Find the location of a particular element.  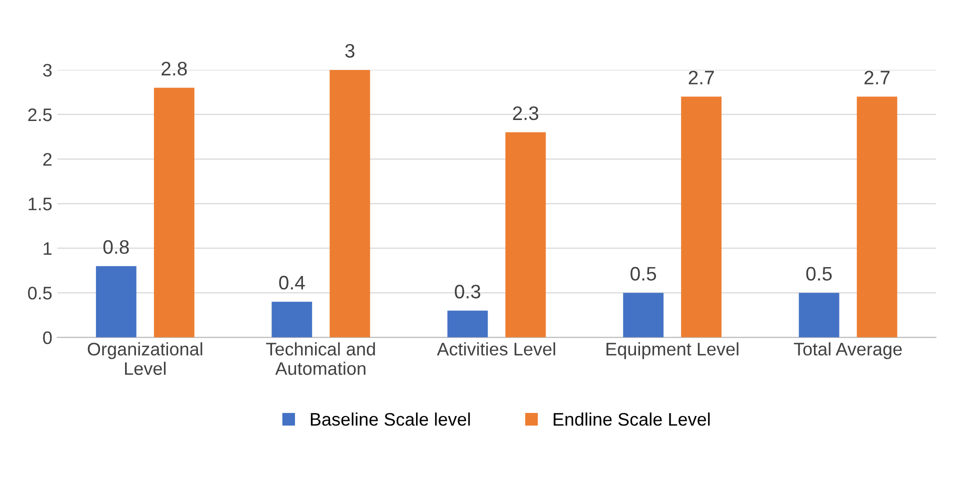

y-tick-label: 1.5 is located at coordinates (40, 204).